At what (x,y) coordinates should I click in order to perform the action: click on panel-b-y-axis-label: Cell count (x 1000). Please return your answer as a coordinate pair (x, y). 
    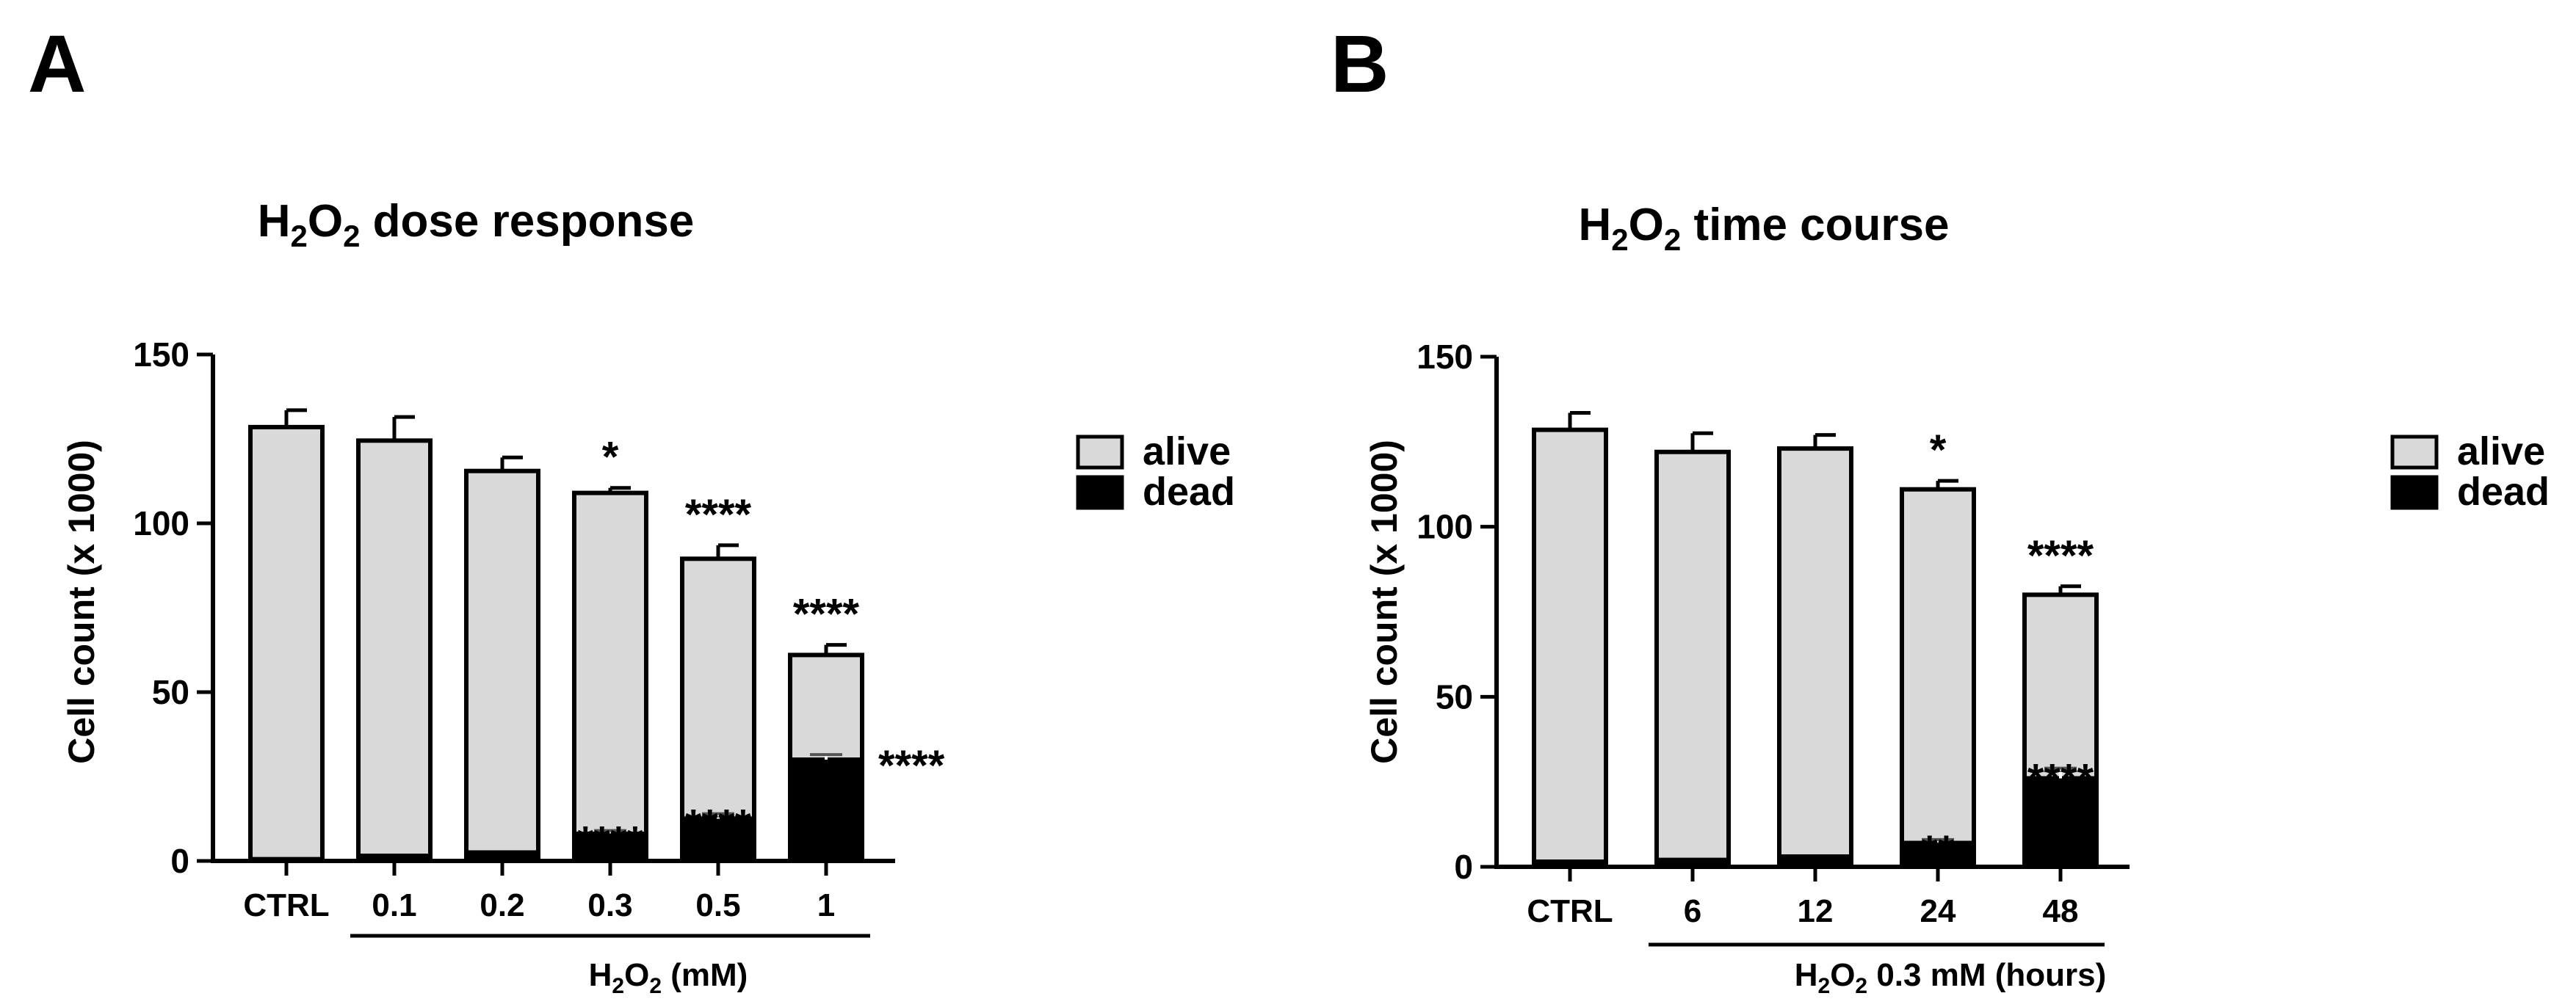
    Looking at the image, I should click on (1384, 602).